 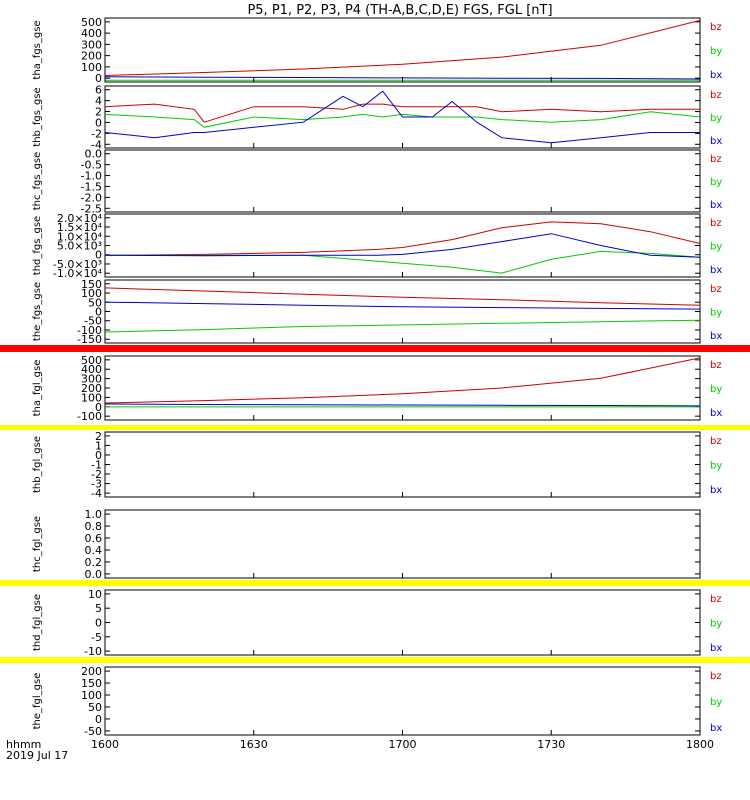 I want to click on y-tick-label: 10, so click(x=95, y=594).